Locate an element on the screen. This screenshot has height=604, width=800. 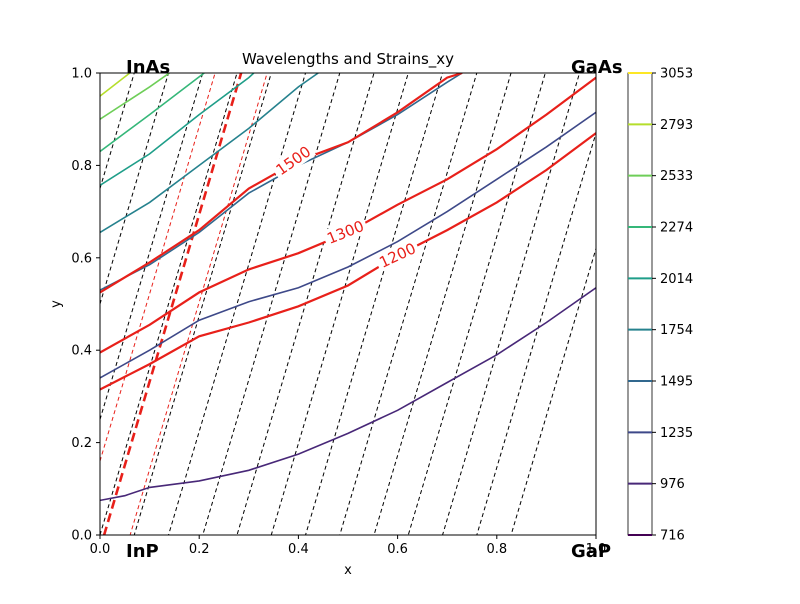
colorbar-tick-label-1754: 1754 is located at coordinates (676, 330).